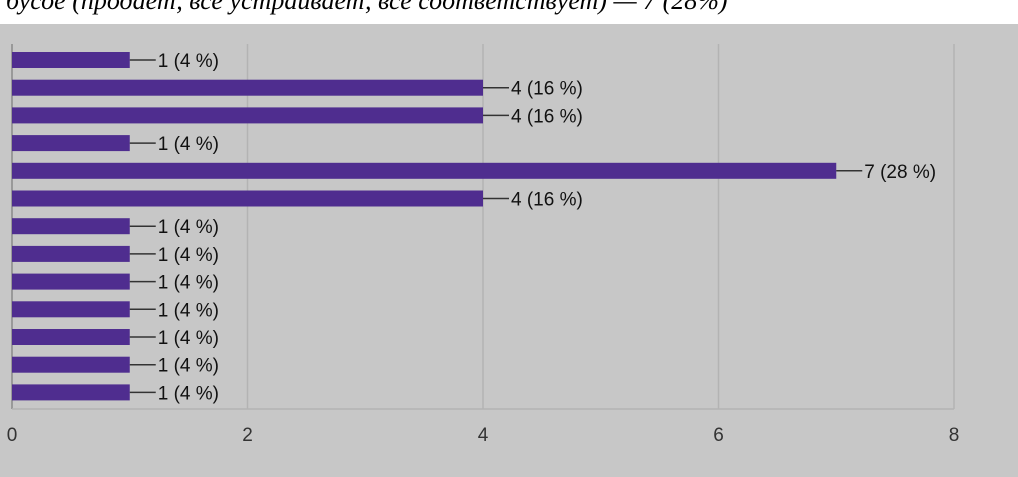 The image size is (1018, 477). What do you see at coordinates (900, 172) in the screenshot?
I see `bar-data-label: 7 (28 %)` at bounding box center [900, 172].